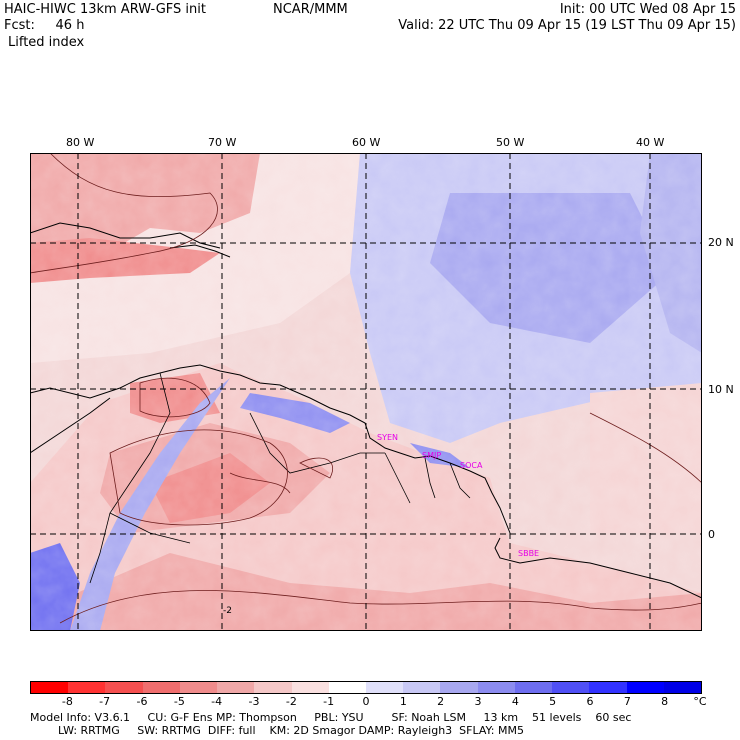  I want to click on colorbar-tick-label: 3, so click(478, 701).